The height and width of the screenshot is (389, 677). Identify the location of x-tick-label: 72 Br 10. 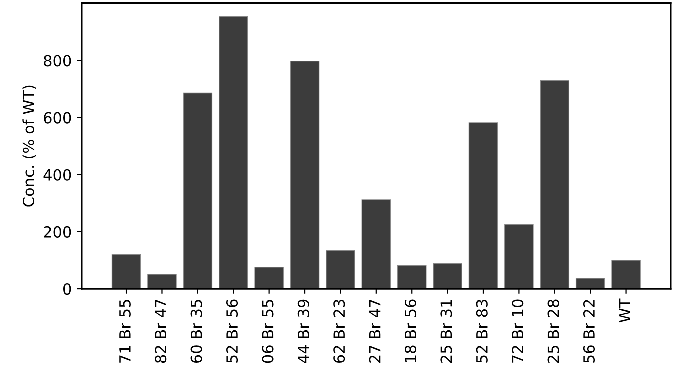
(518, 331).